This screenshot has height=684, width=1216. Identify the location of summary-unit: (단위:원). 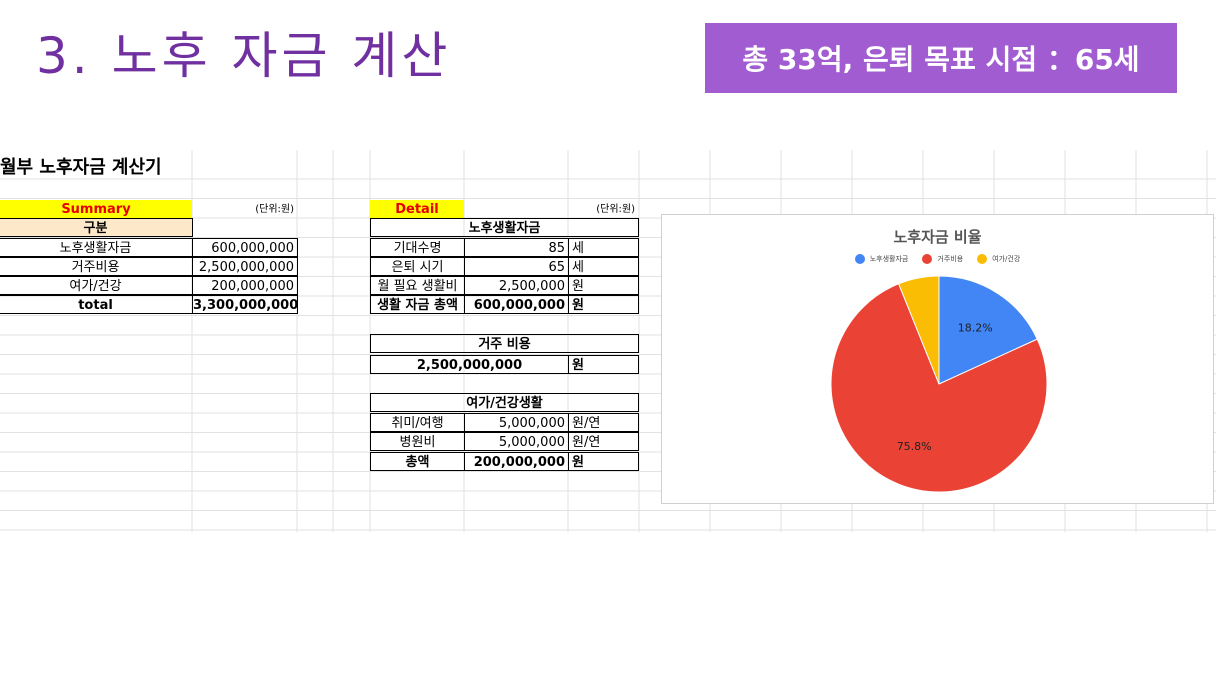
(274, 209).